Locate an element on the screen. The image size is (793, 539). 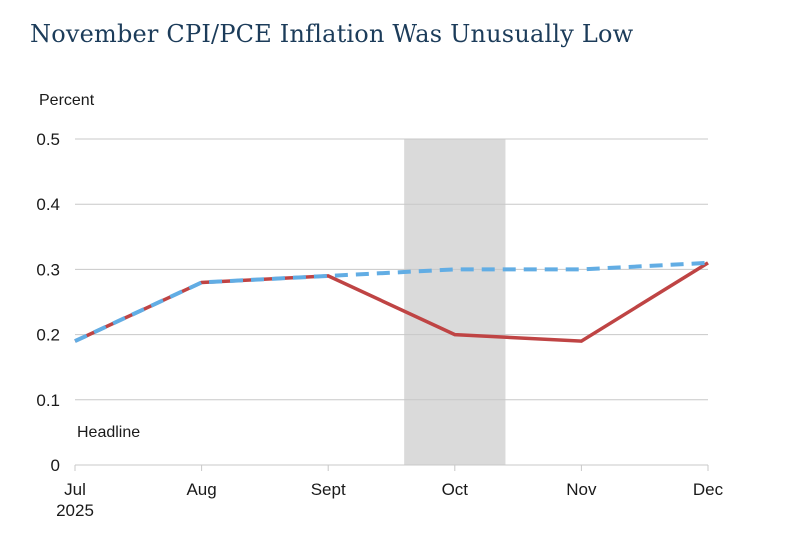
x-tick-label: Sept is located at coordinates (328, 489).